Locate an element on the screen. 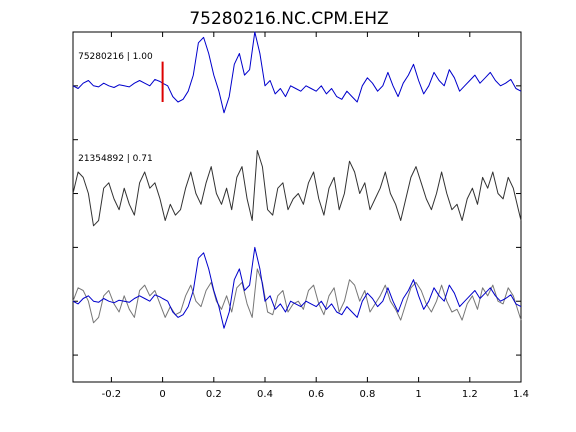 The image size is (576, 432). trace-label: 75280216 | 1.00 is located at coordinates (115, 57).